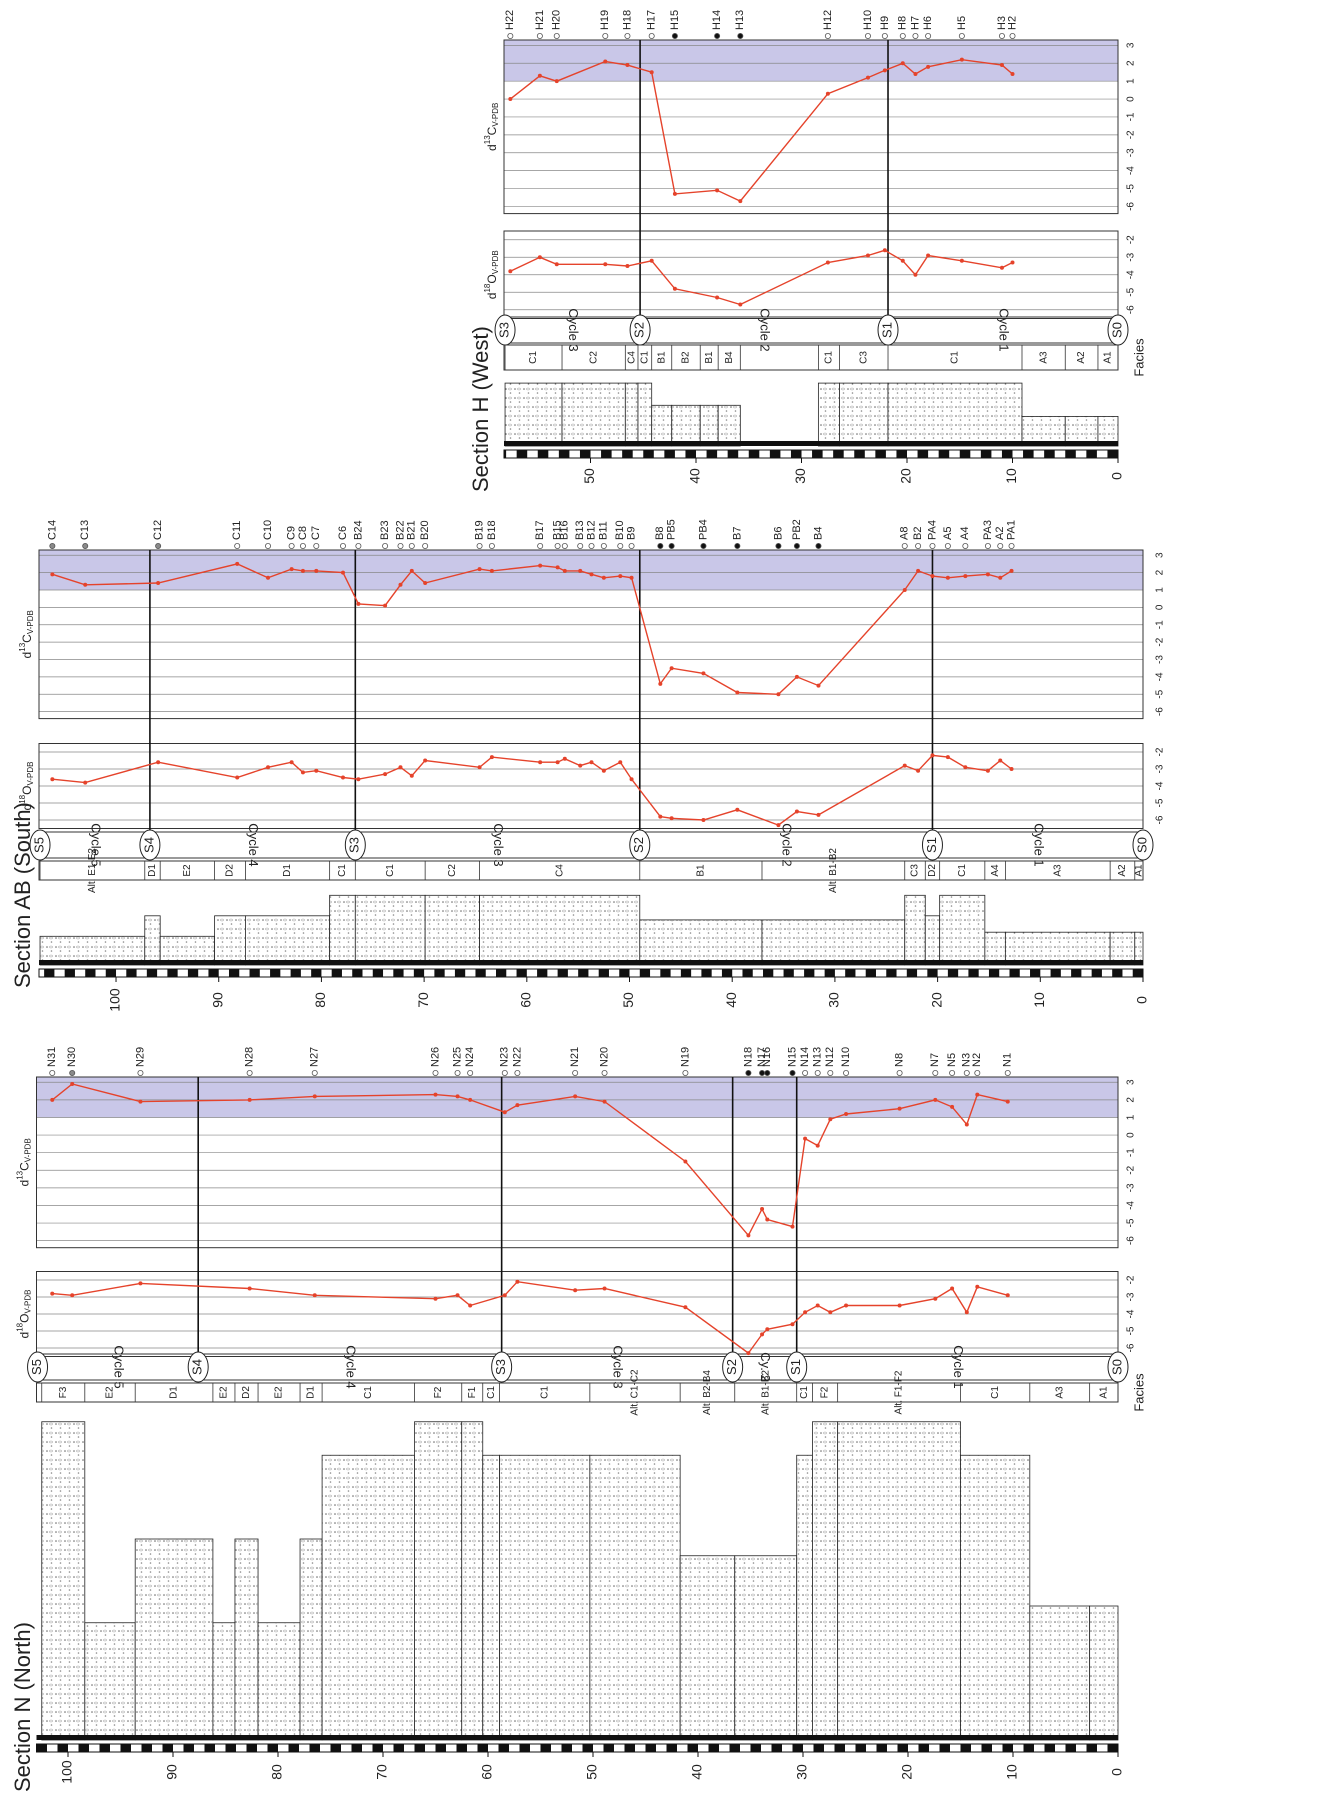 The height and width of the screenshot is (1798, 1343). What do you see at coordinates (731, 1000) in the screenshot?
I see `x-tick-label: 40` at bounding box center [731, 1000].